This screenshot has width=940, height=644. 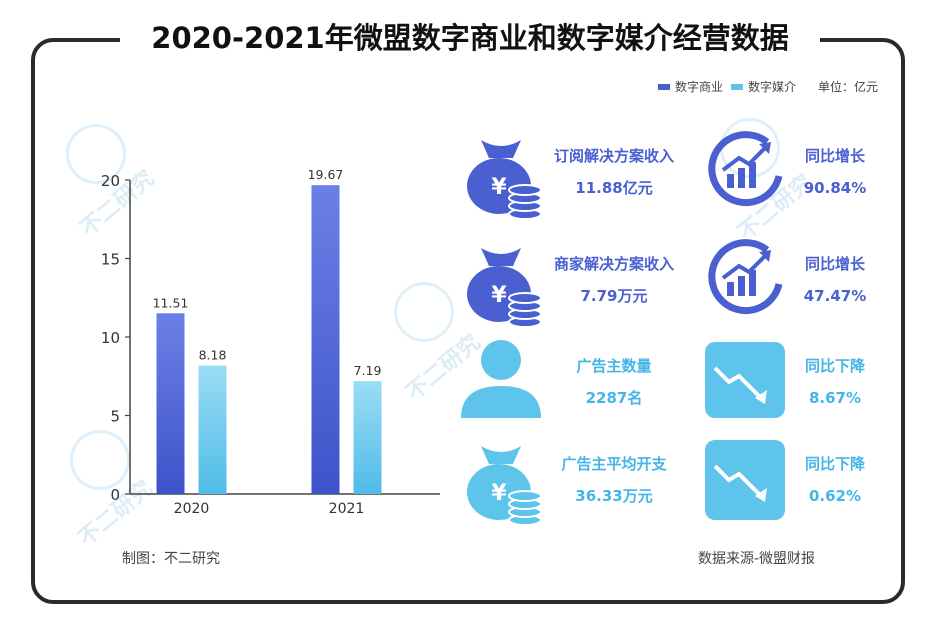 I want to click on trend-value: 0.62%, so click(x=835, y=496).